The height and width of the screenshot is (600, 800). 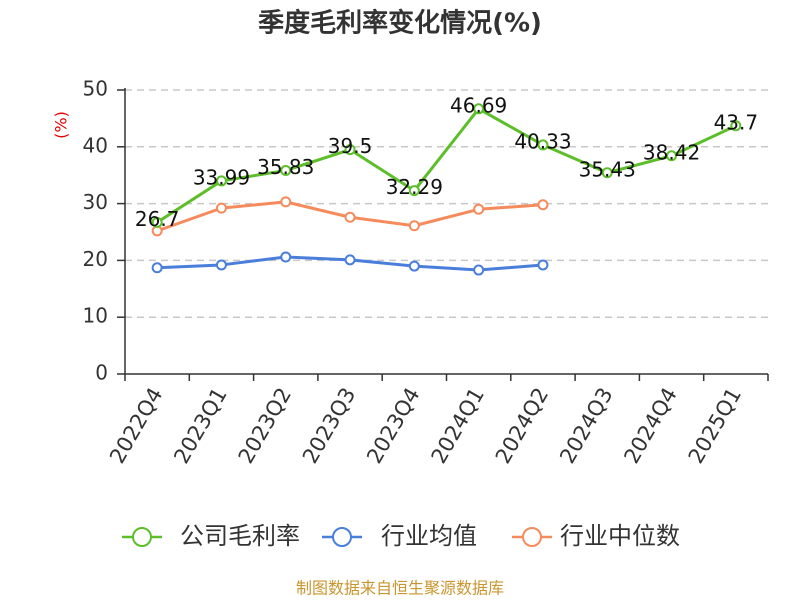 What do you see at coordinates (240, 536) in the screenshot?
I see `legend-label: 公司毛利率` at bounding box center [240, 536].